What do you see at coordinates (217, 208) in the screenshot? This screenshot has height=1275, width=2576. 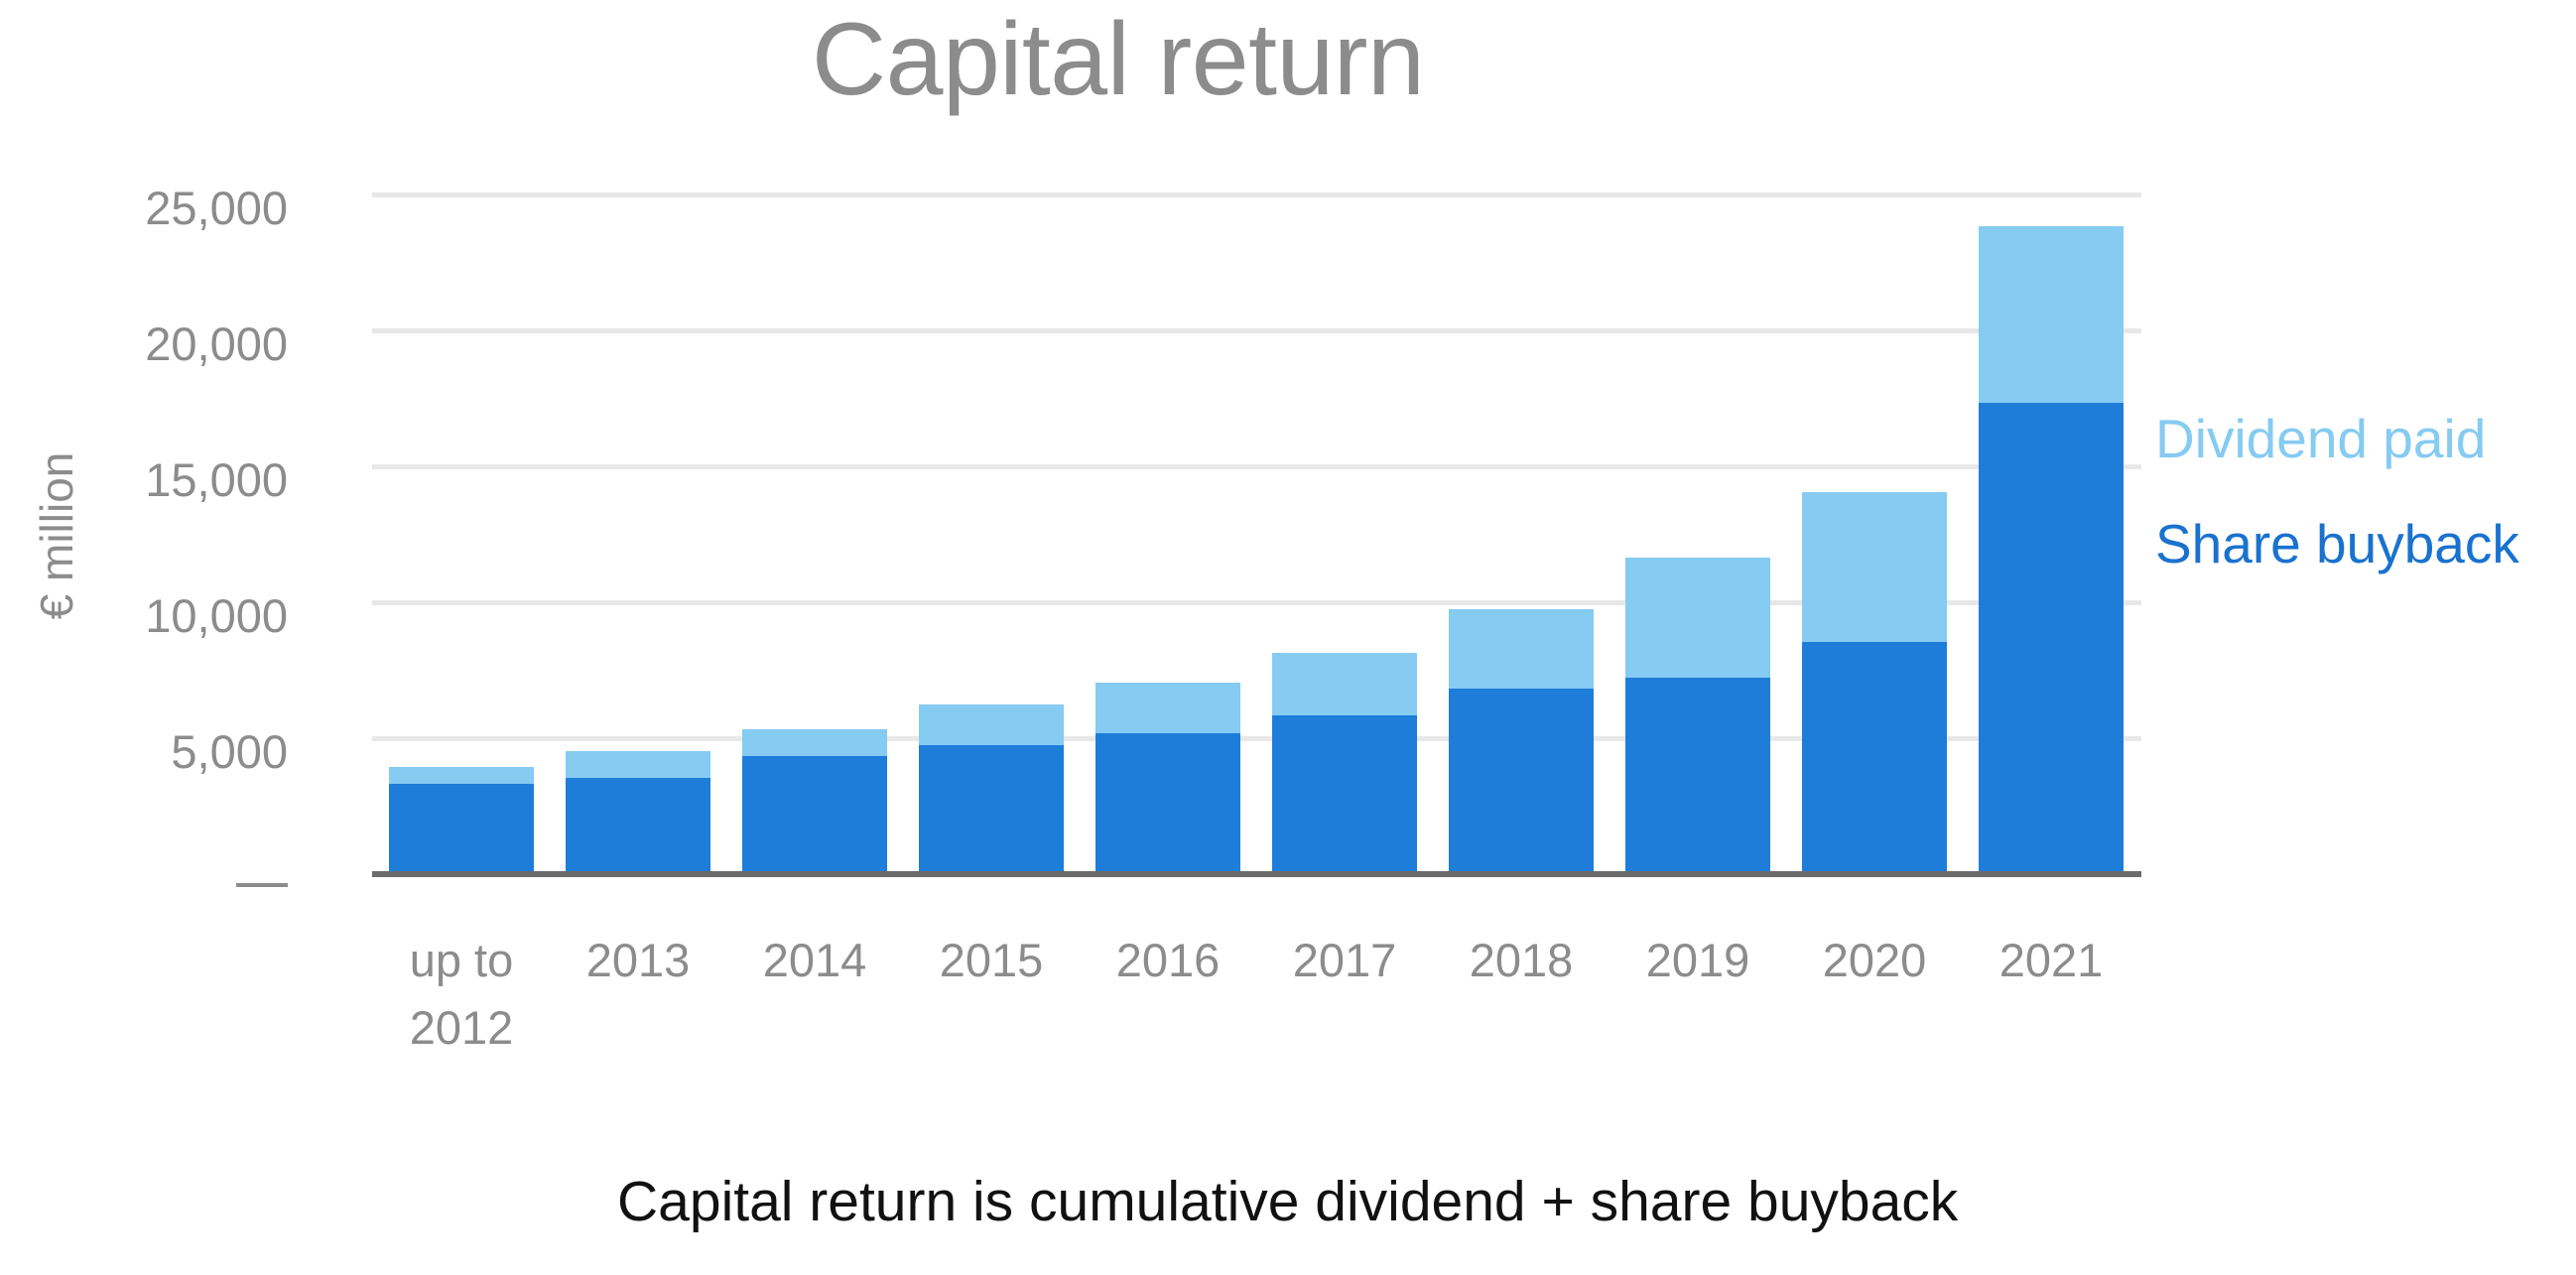 I see `y-tick-25000: 25,000` at bounding box center [217, 208].